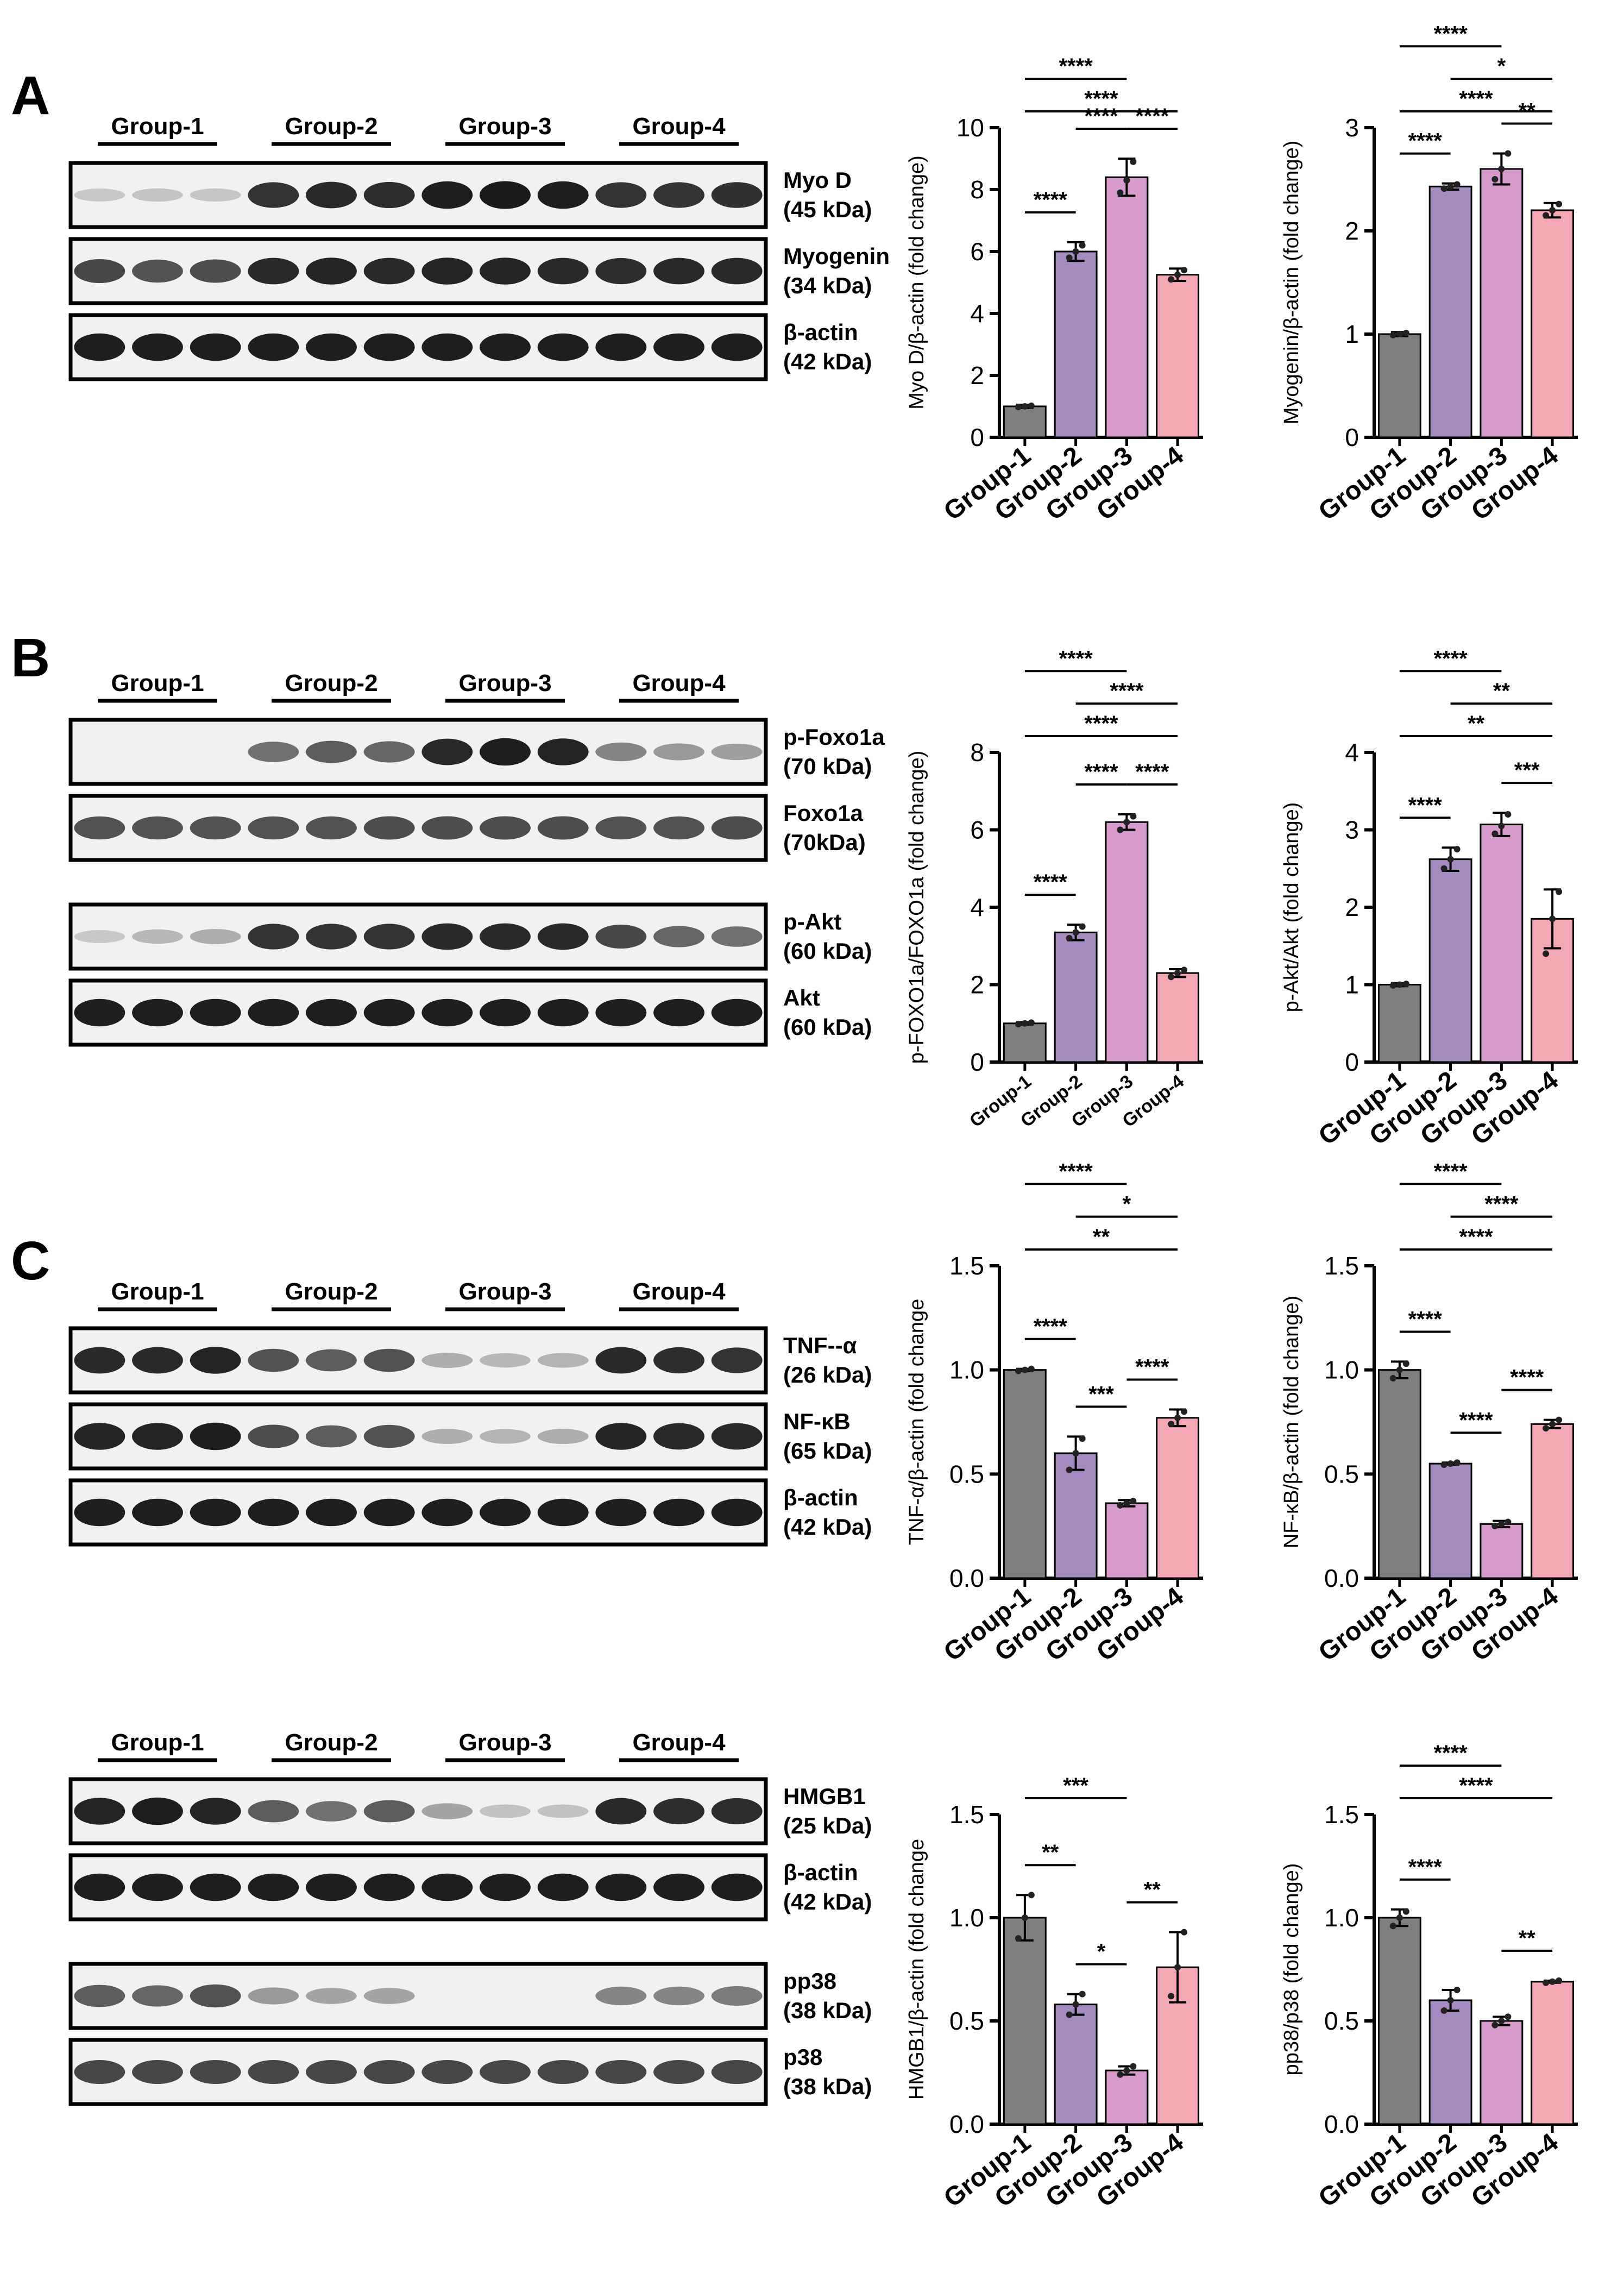 This screenshot has height=2273, width=1624. I want to click on y-tick-label: 4, so click(977, 313).